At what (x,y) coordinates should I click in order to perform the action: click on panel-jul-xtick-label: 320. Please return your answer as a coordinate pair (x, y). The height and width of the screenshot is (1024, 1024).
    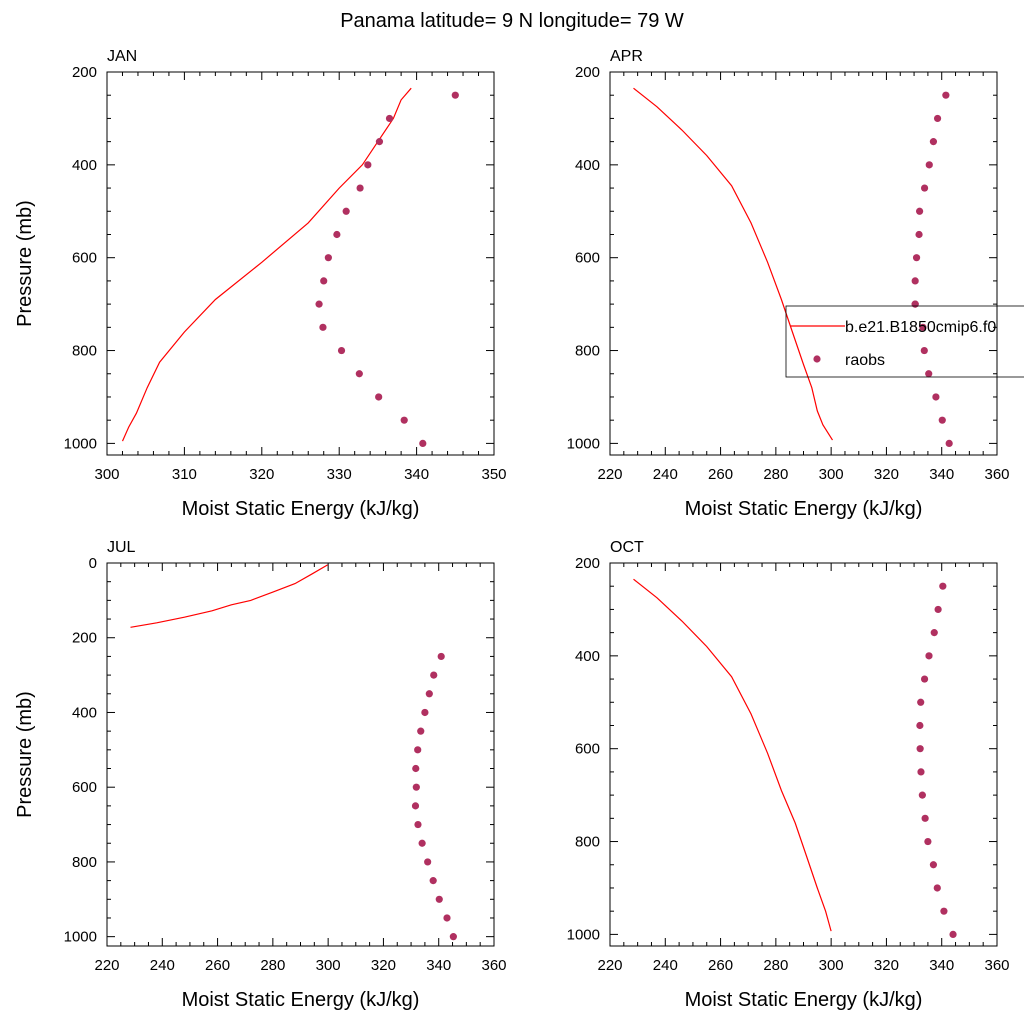
    Looking at the image, I should click on (383, 965).